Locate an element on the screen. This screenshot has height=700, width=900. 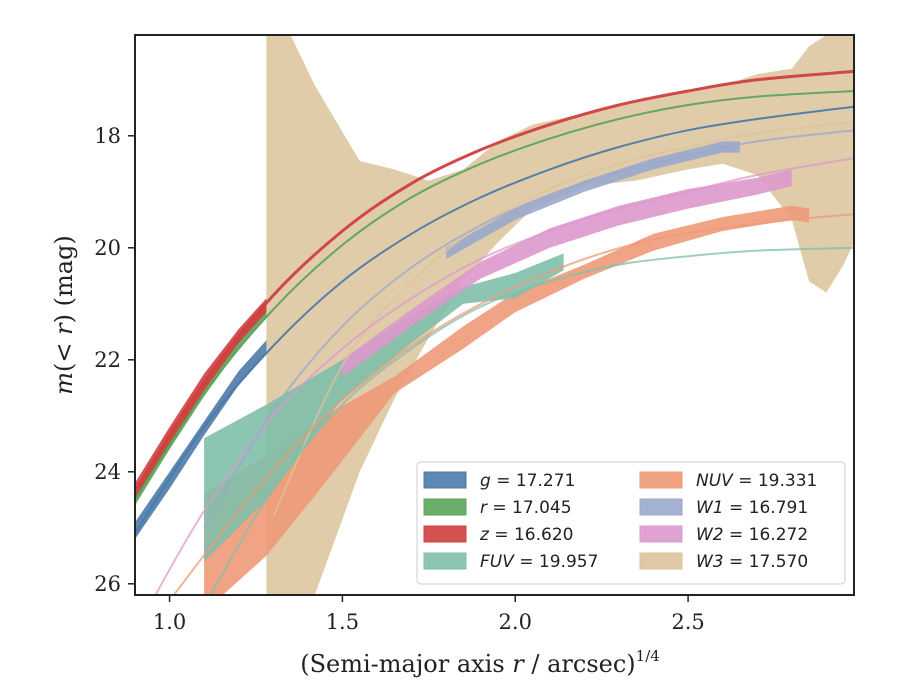
x-tick-label: 2.0 is located at coordinates (515, 622).